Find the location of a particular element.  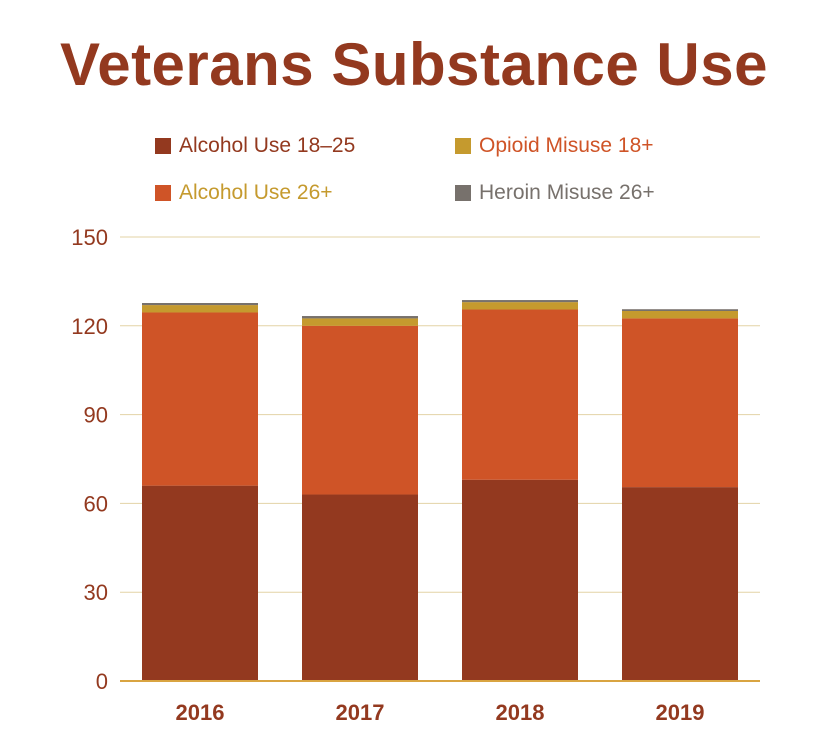

legend-item: Alcohol Use 26+ is located at coordinates (244, 193).